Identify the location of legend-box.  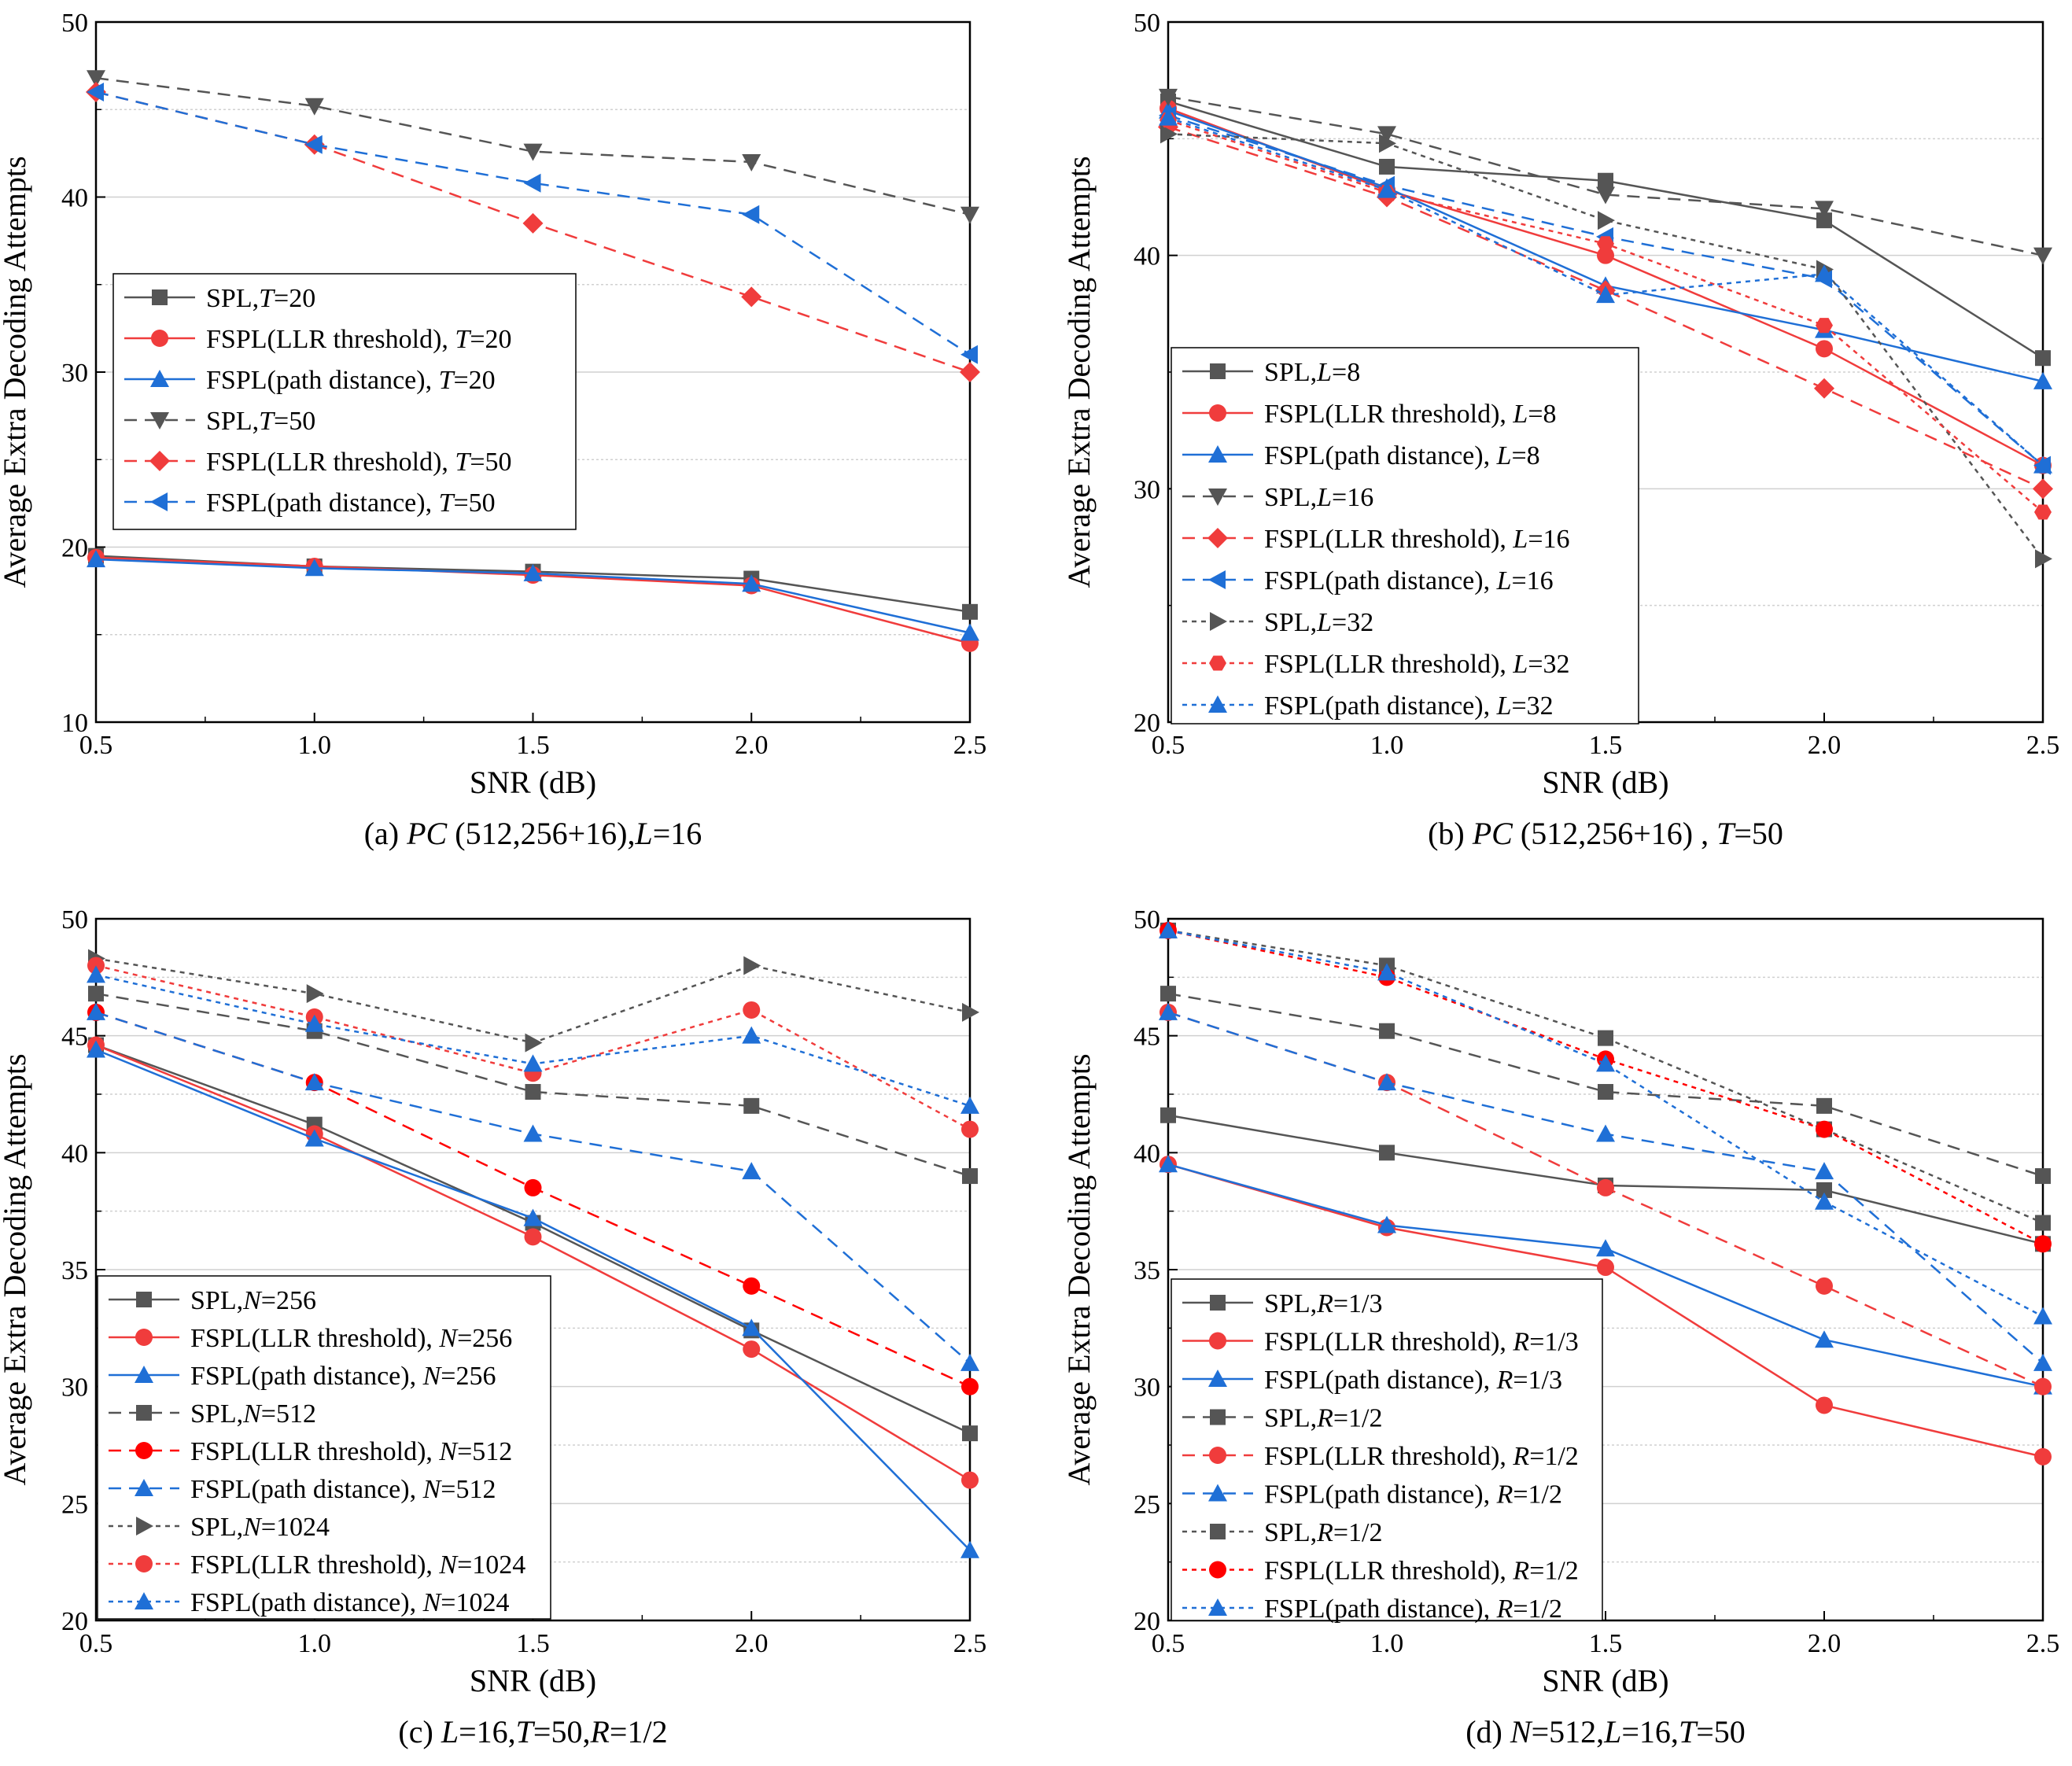
(1387, 1449).